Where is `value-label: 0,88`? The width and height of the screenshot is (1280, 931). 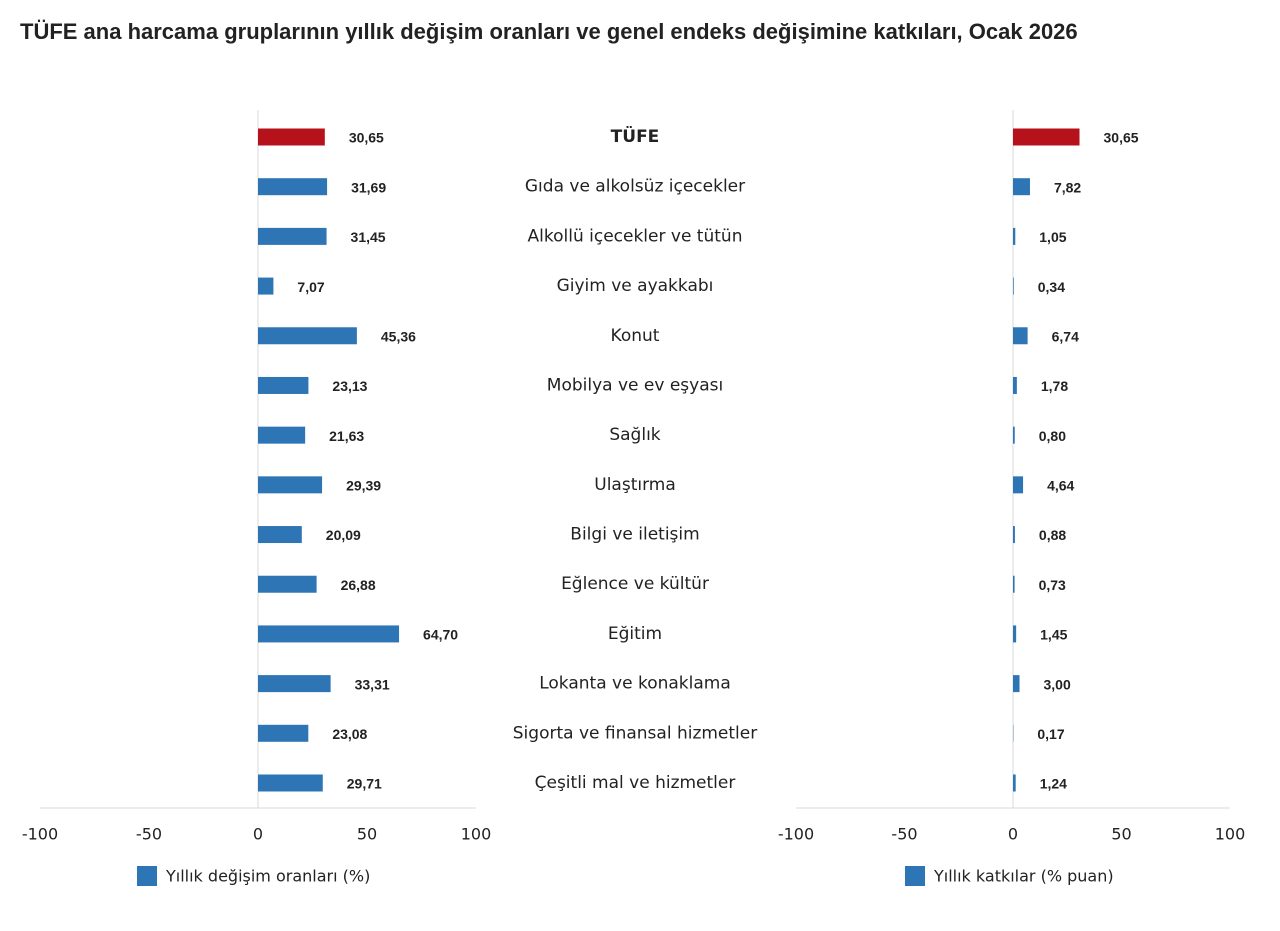 value-label: 0,88 is located at coordinates (1052, 535).